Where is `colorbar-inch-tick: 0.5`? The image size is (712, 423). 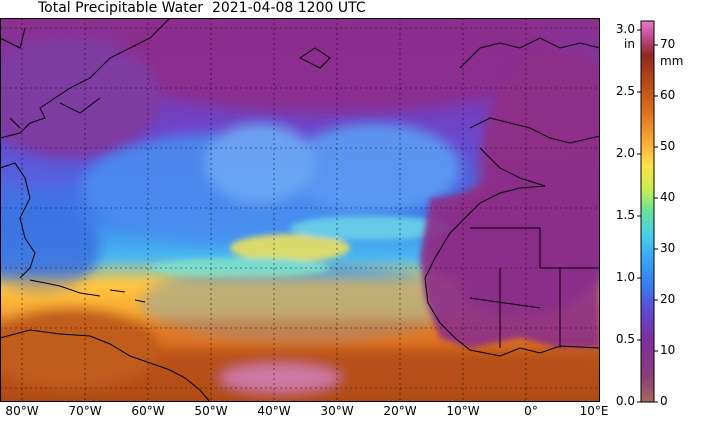
colorbar-inch-tick: 0.5 is located at coordinates (625, 339).